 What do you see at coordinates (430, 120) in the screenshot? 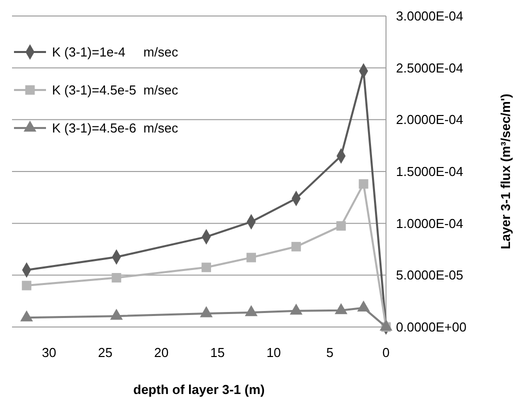
I see `y-tick-label: 2.0000E-04` at bounding box center [430, 120].